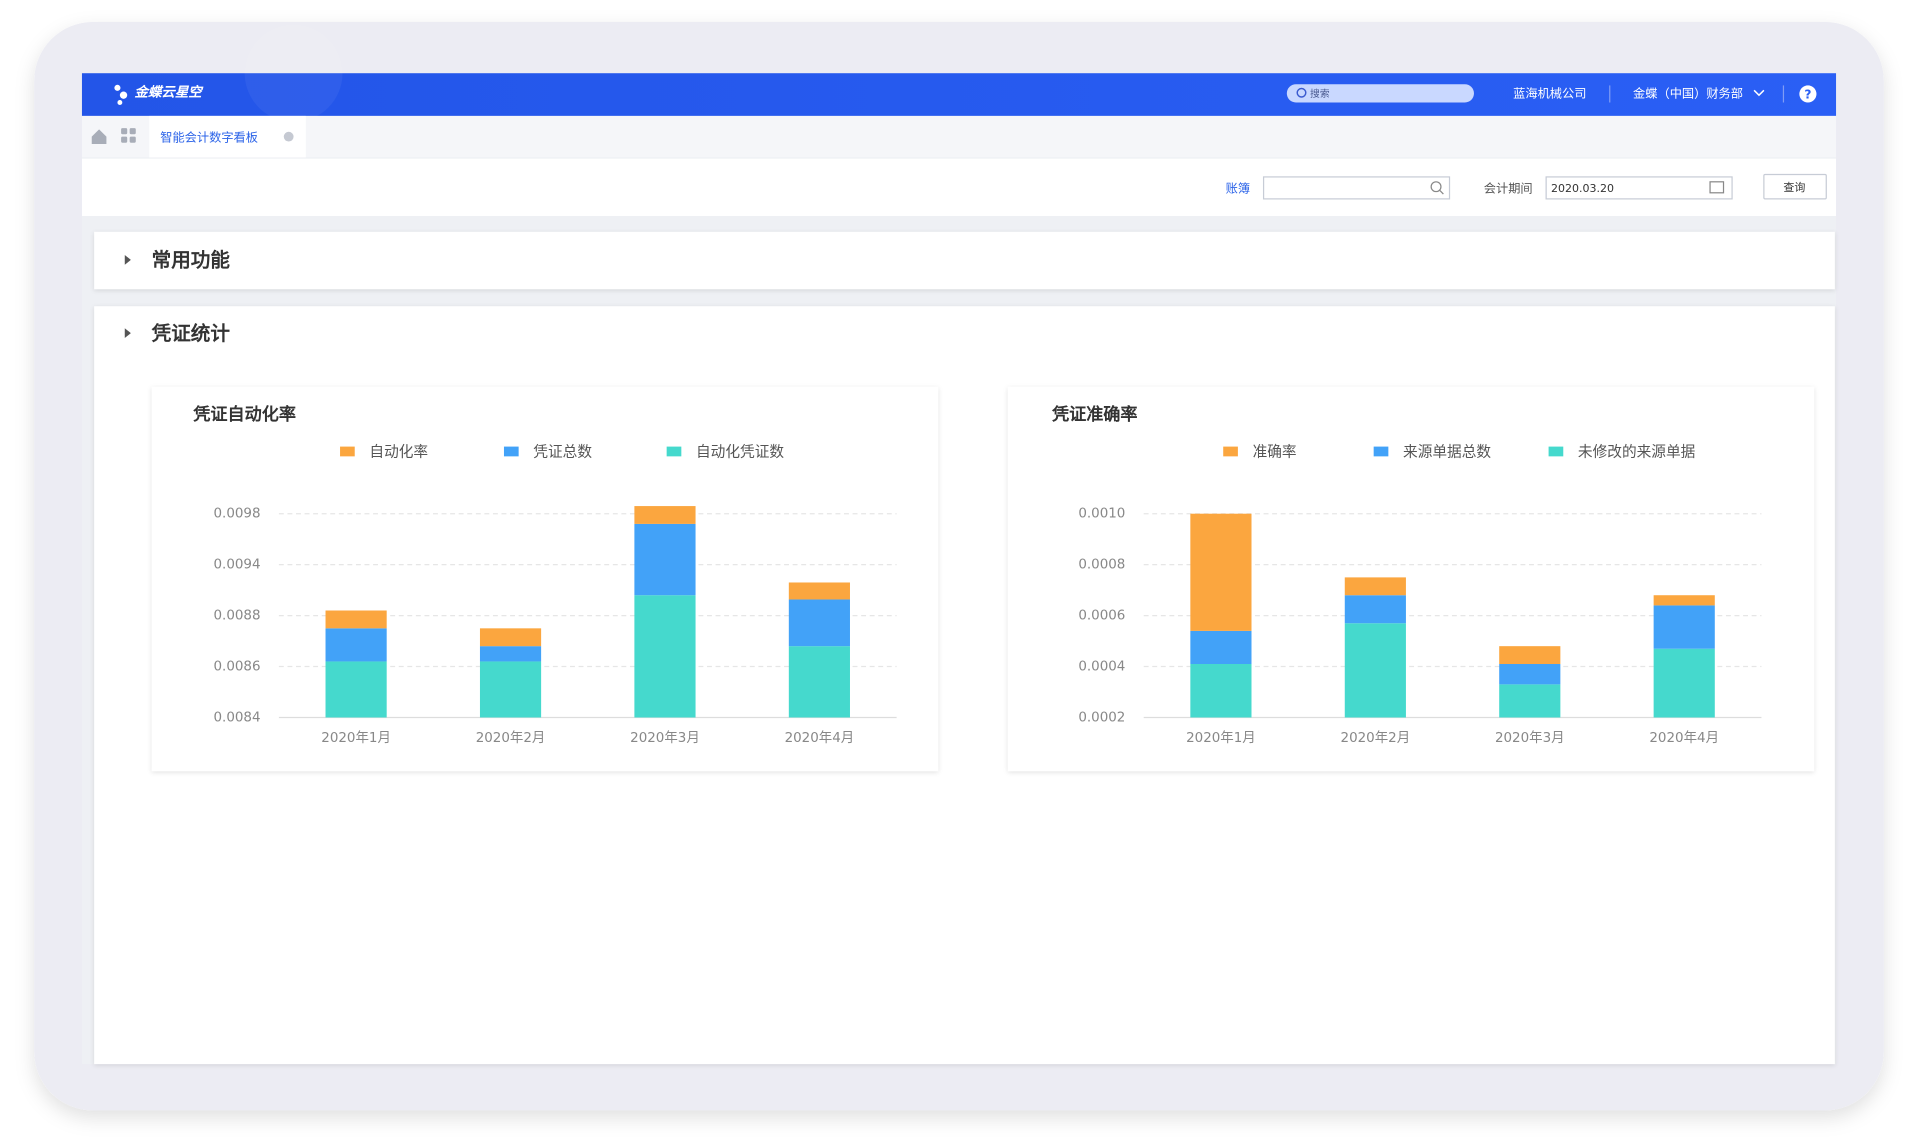 The height and width of the screenshot is (1147, 1918). I want to click on y-tick-label: 0.0086, so click(237, 667).